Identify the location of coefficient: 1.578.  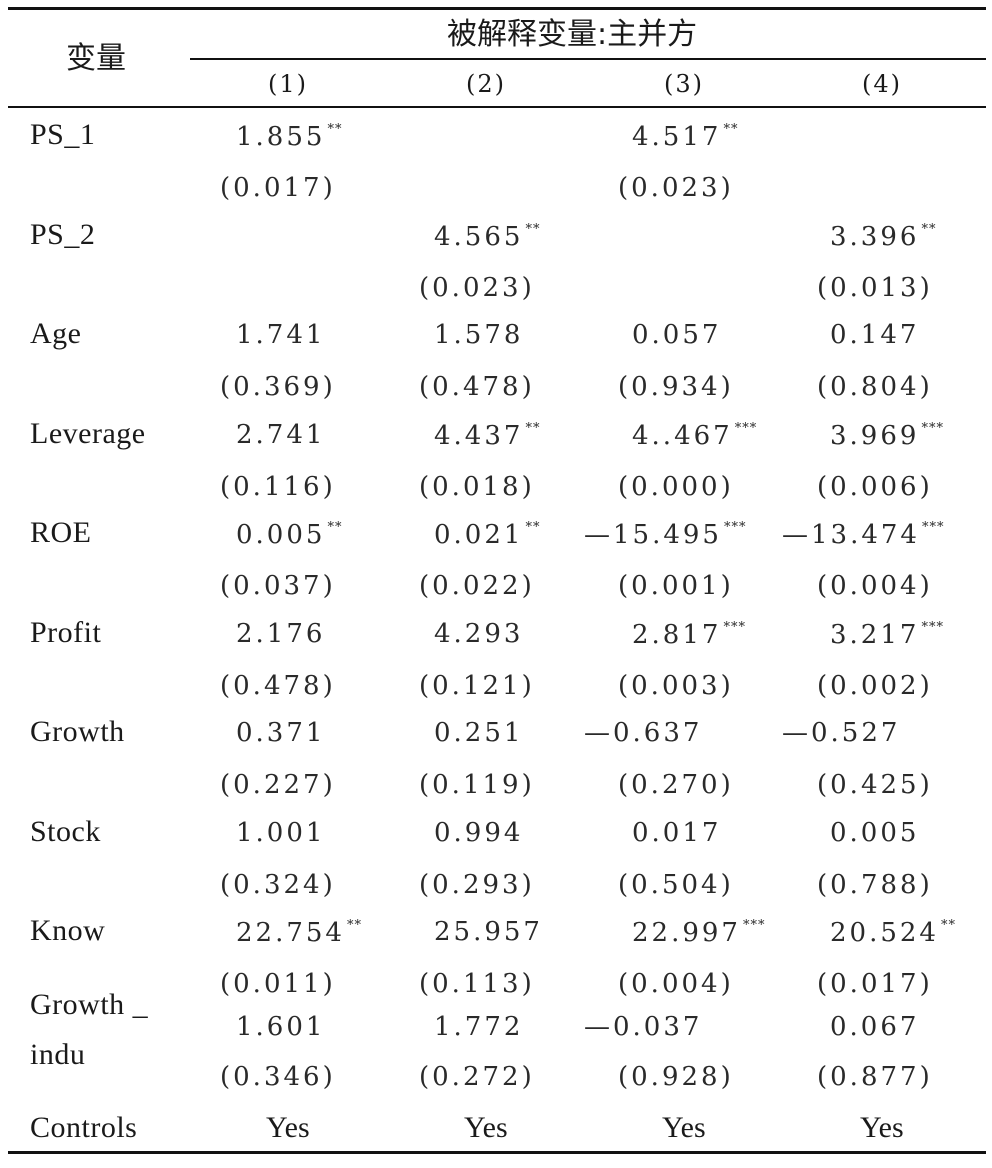
(478, 335).